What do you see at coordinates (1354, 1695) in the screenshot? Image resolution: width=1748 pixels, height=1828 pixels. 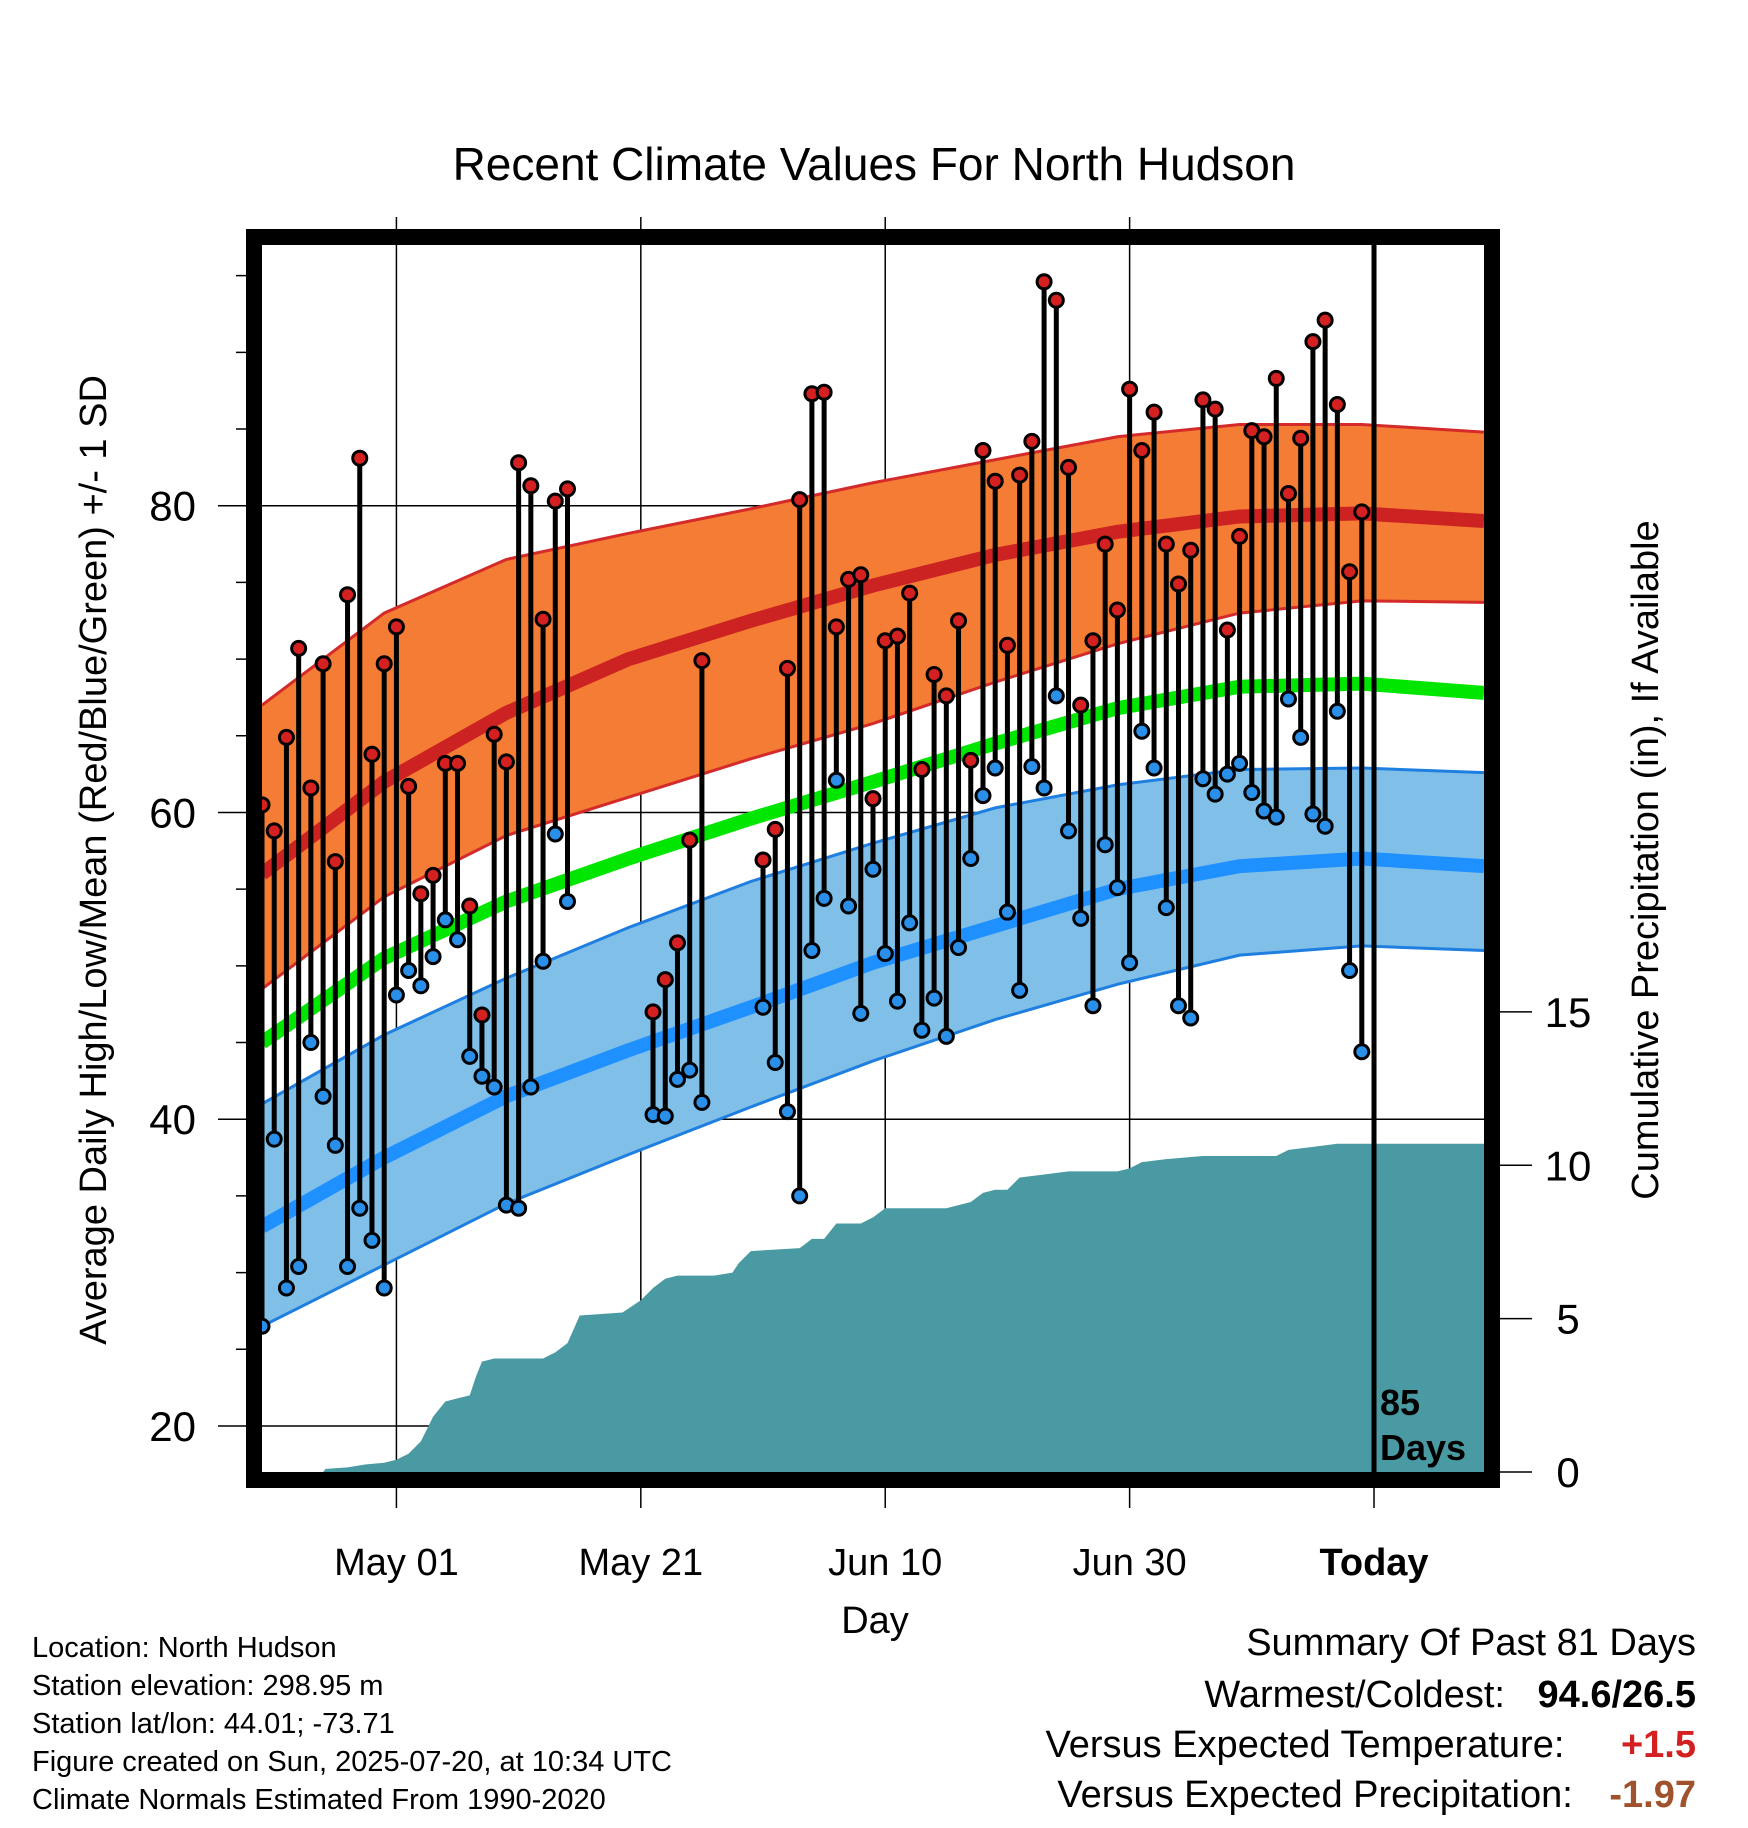 I see `summary-warm-cold-label: Warmest/Coldest:` at bounding box center [1354, 1695].